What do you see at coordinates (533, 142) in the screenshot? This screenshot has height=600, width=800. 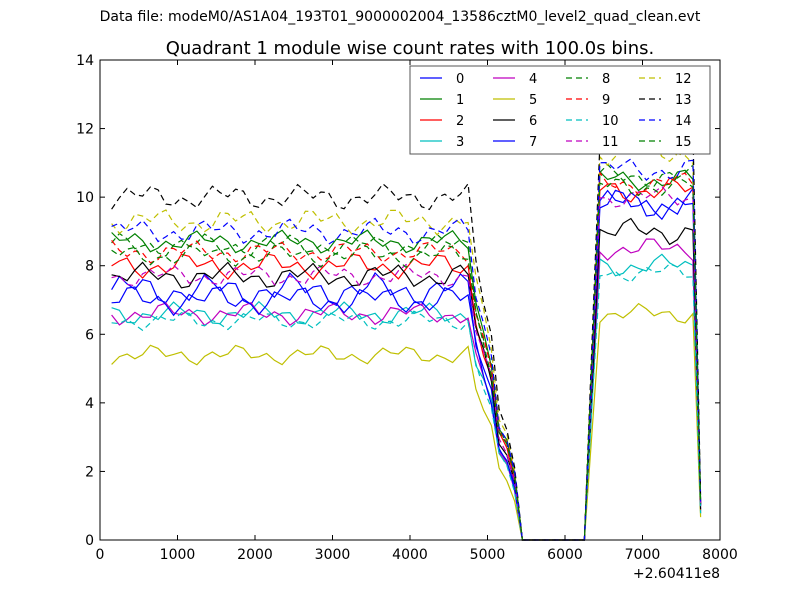 I see `legend-label-7: 7` at bounding box center [533, 142].